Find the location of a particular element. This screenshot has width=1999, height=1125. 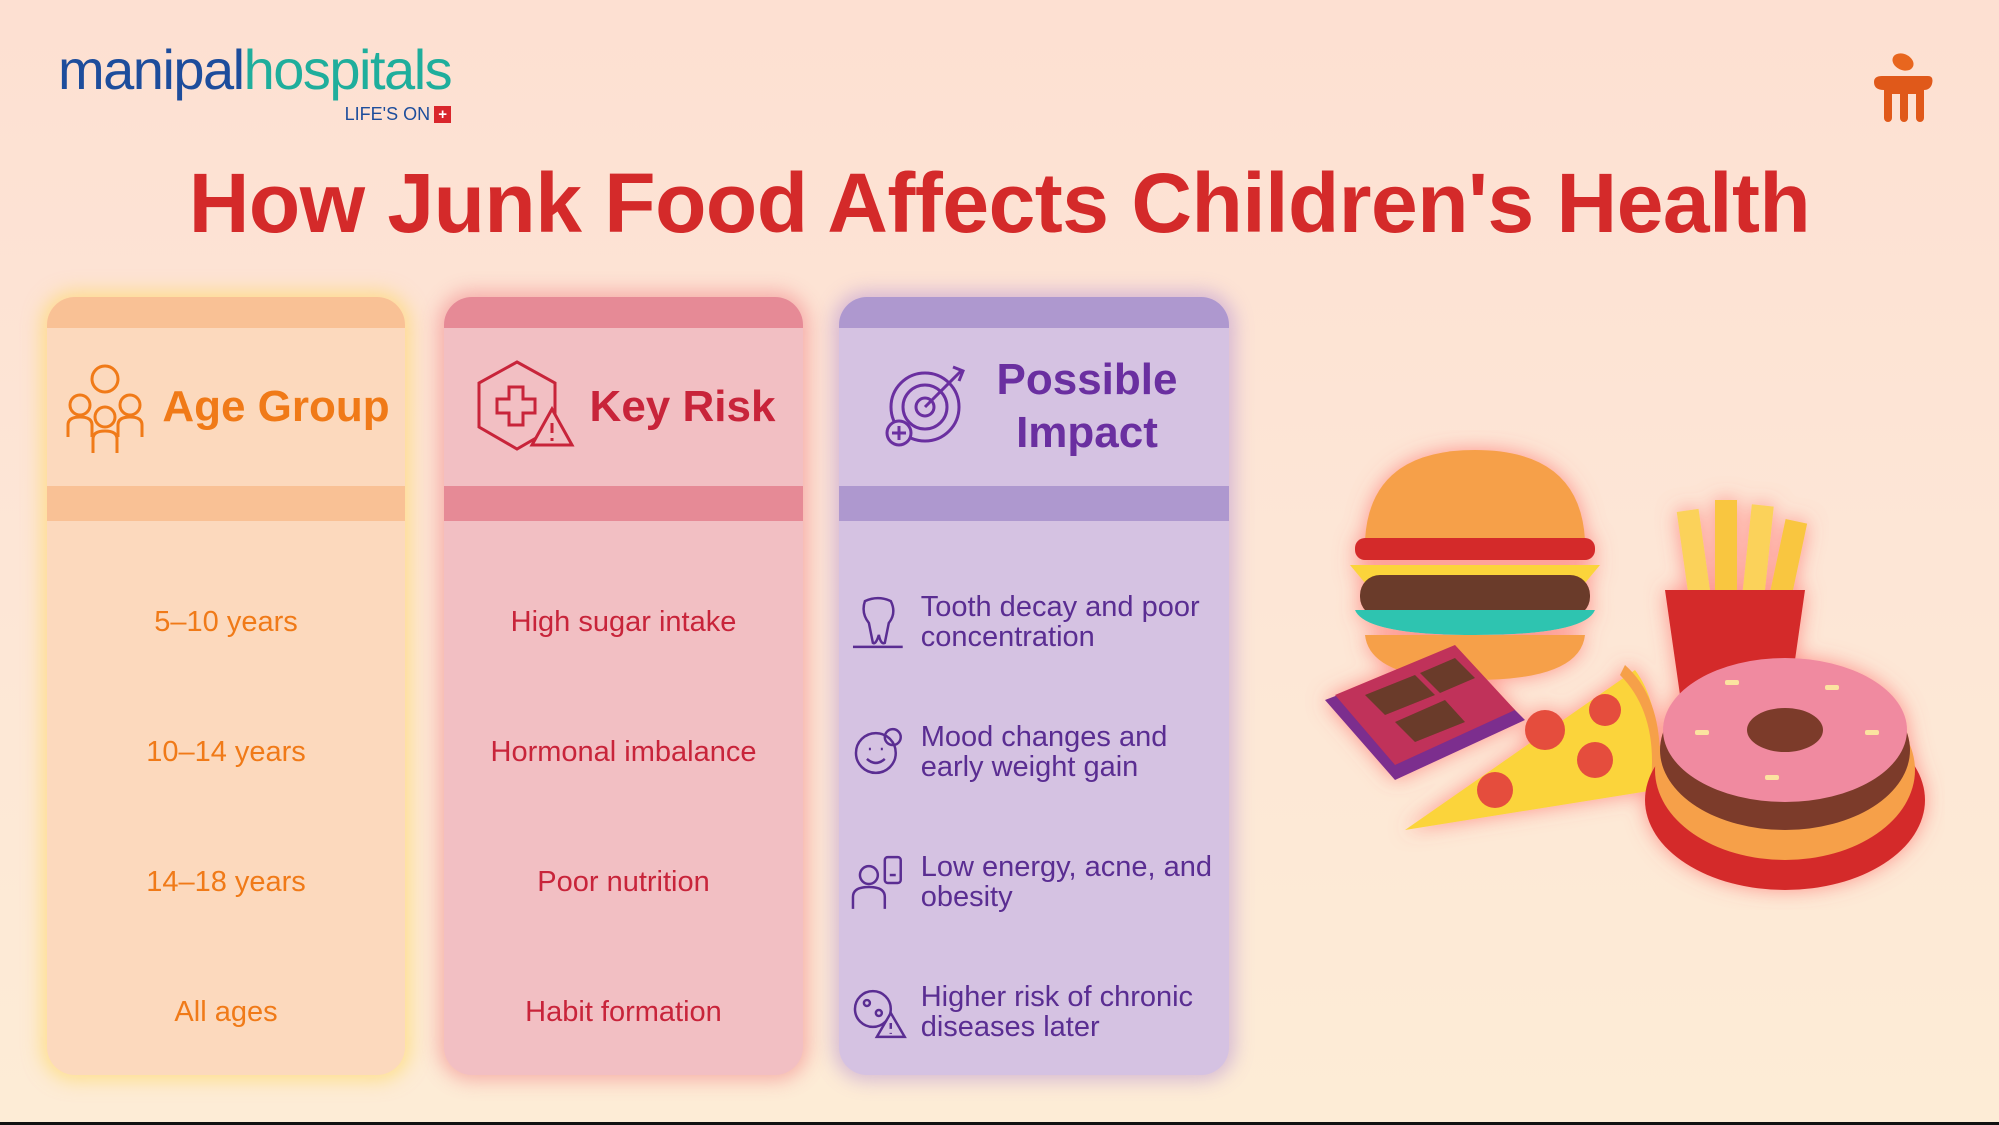

mood-icon is located at coordinates (878, 751).